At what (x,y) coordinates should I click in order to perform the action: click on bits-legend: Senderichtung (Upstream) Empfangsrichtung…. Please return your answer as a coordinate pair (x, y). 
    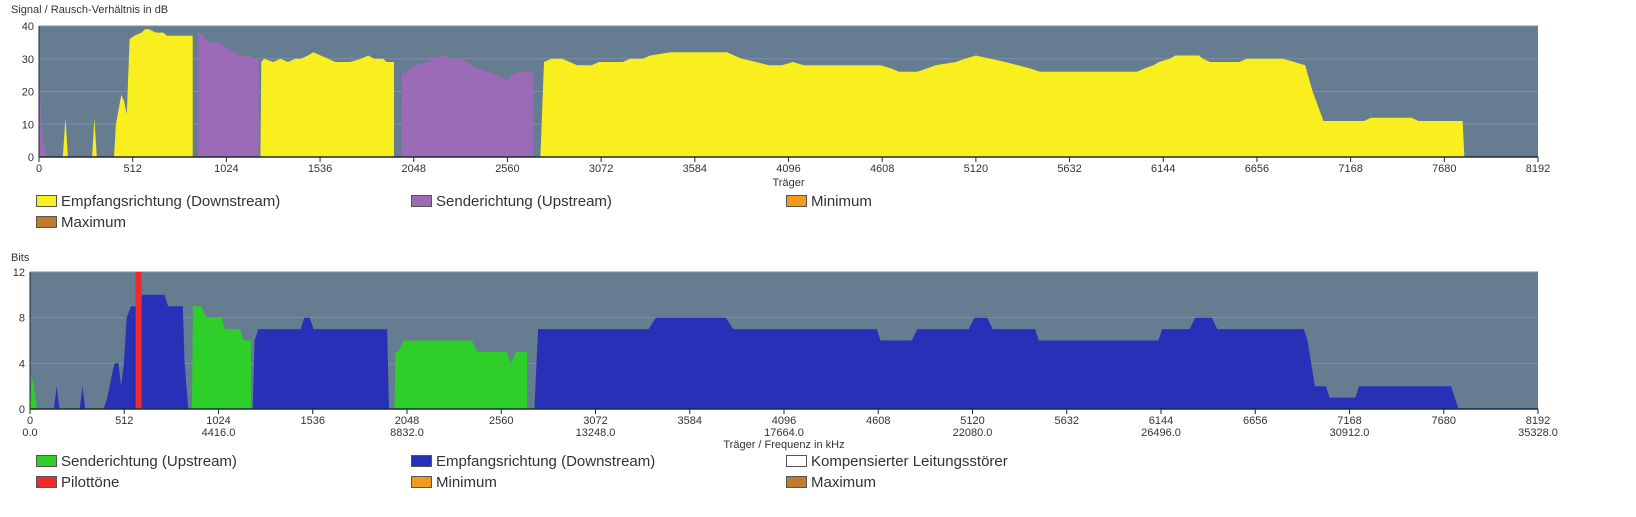
    Looking at the image, I should click on (826, 473).